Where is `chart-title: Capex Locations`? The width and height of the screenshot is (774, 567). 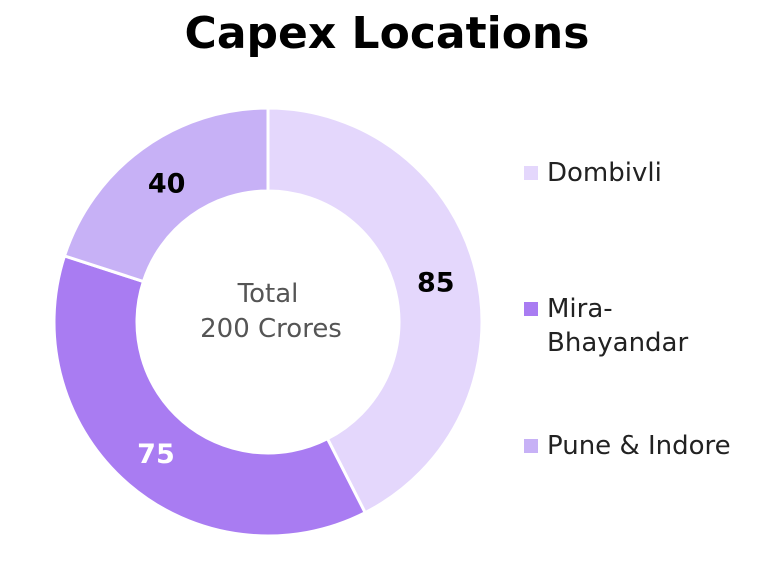
chart-title: Capex Locations is located at coordinates (387, 33).